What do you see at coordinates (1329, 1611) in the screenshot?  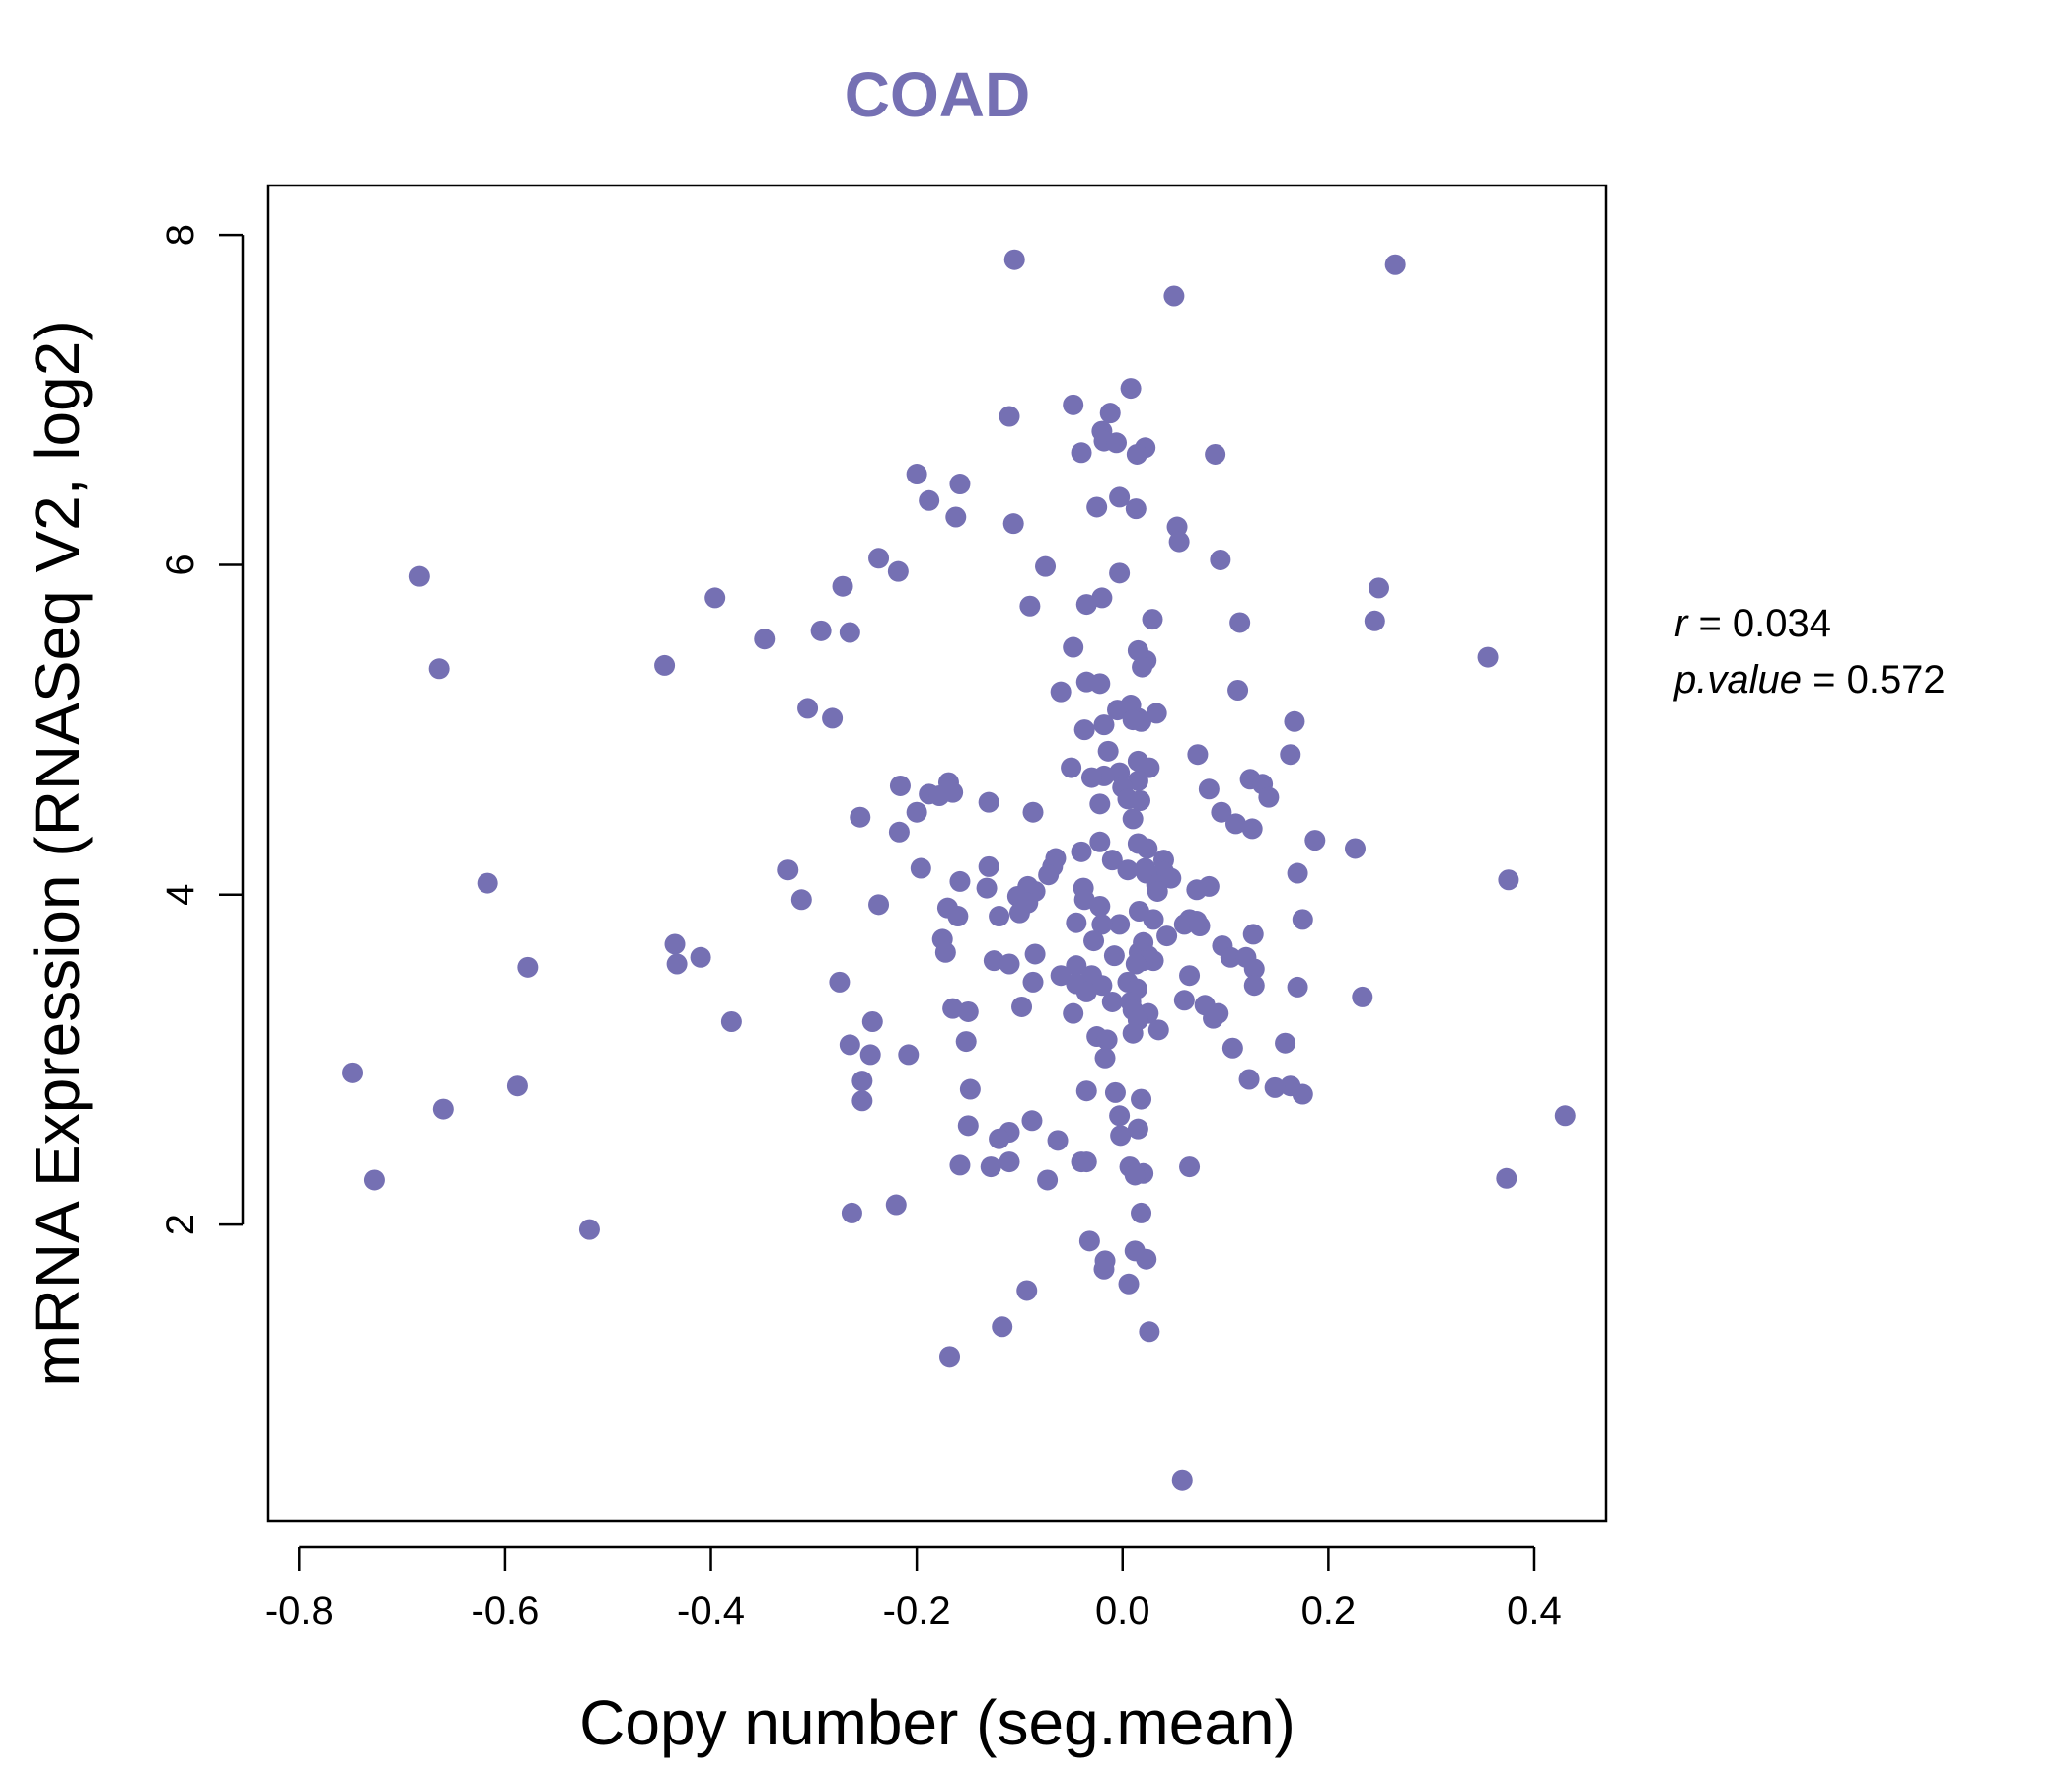 I see `x-tick-label: 0.2` at bounding box center [1329, 1611].